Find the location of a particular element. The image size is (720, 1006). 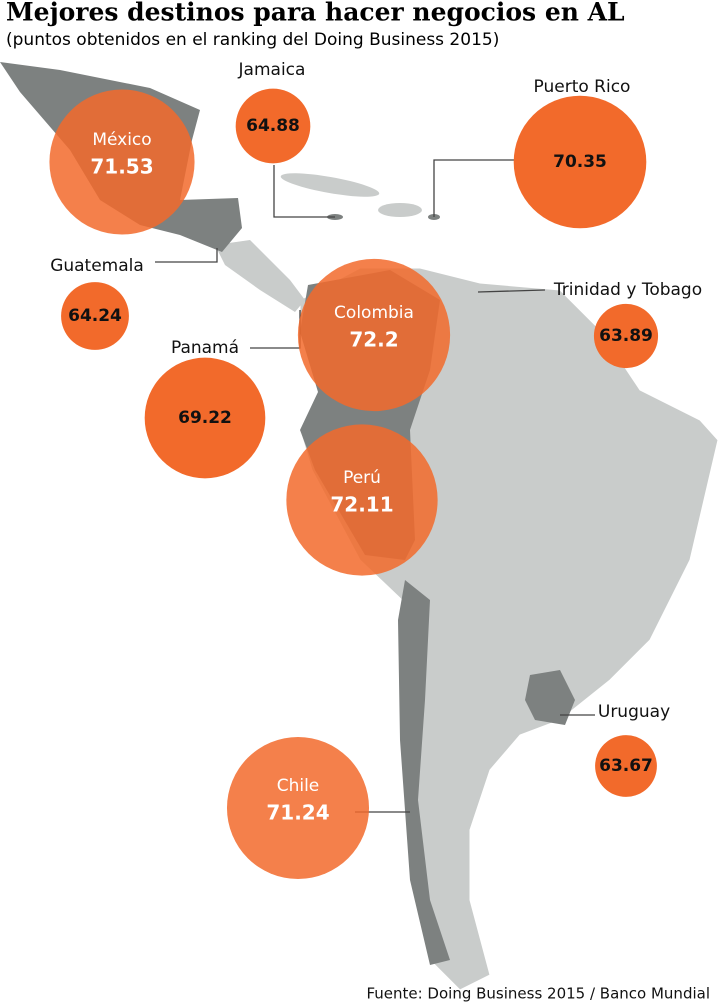

country-value: 71.24 is located at coordinates (297, 813).